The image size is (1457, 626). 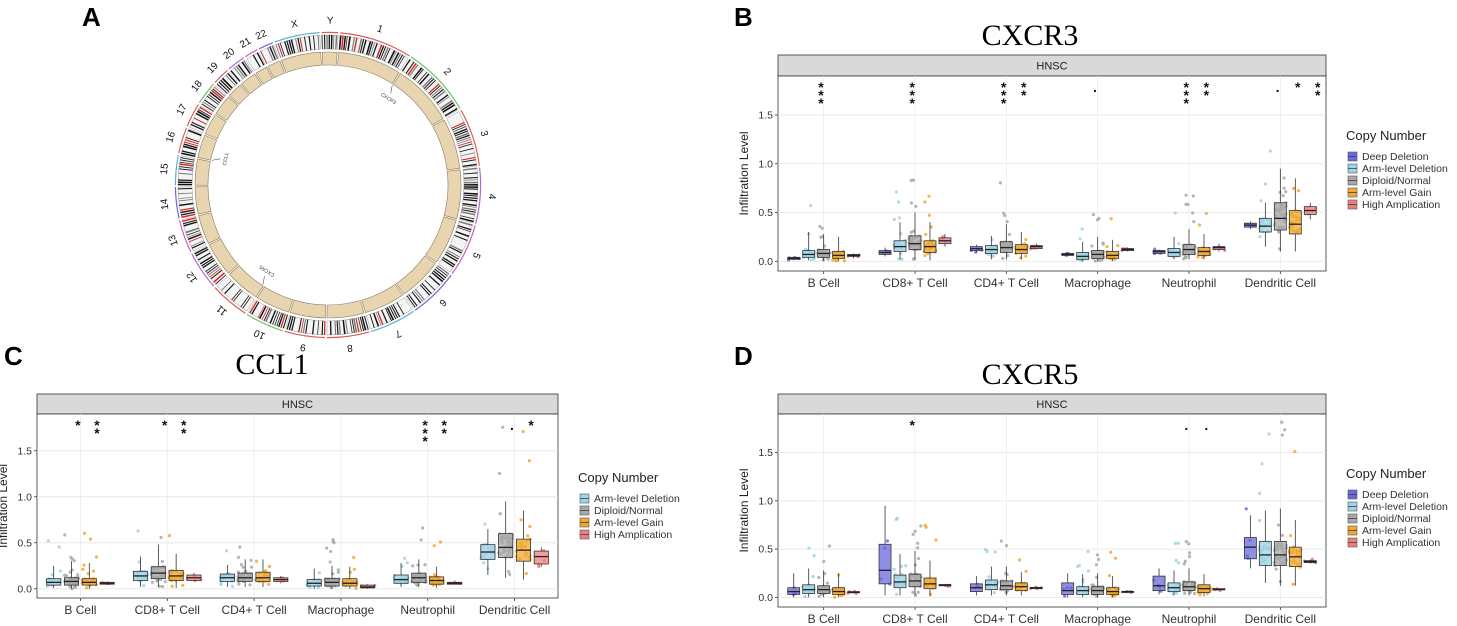 What do you see at coordinates (263, 576) in the screenshot?
I see `box-arm_gain` at bounding box center [263, 576].